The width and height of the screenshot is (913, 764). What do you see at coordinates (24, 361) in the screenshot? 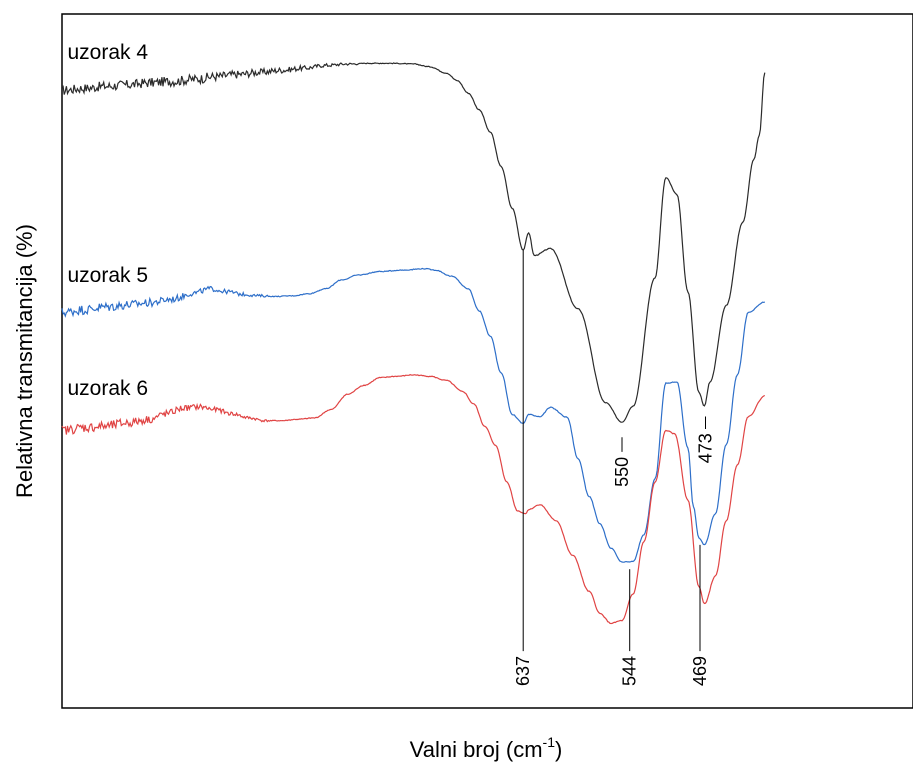
I see `y-axis-label: Relativna transmitancija (%)` at bounding box center [24, 361].